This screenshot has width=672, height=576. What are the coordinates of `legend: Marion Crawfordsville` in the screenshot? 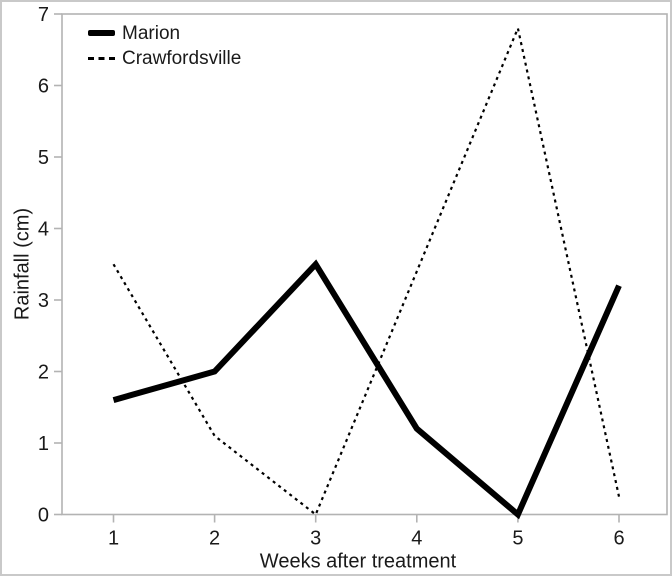 It's located at (164, 45).